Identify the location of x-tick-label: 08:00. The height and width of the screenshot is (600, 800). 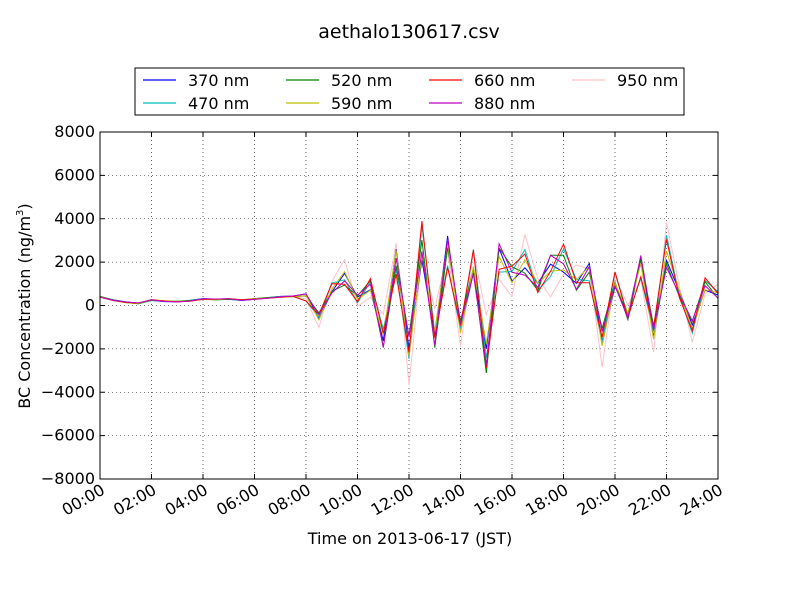
(289, 500).